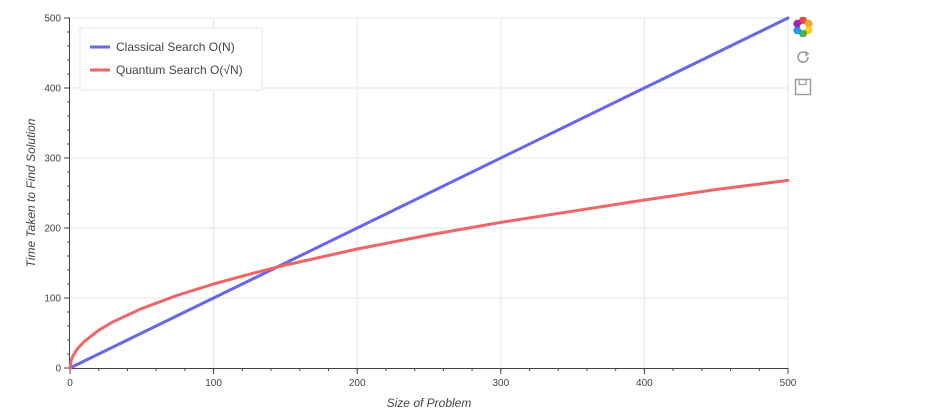  I want to click on y-tick-label: 100, so click(52, 299).